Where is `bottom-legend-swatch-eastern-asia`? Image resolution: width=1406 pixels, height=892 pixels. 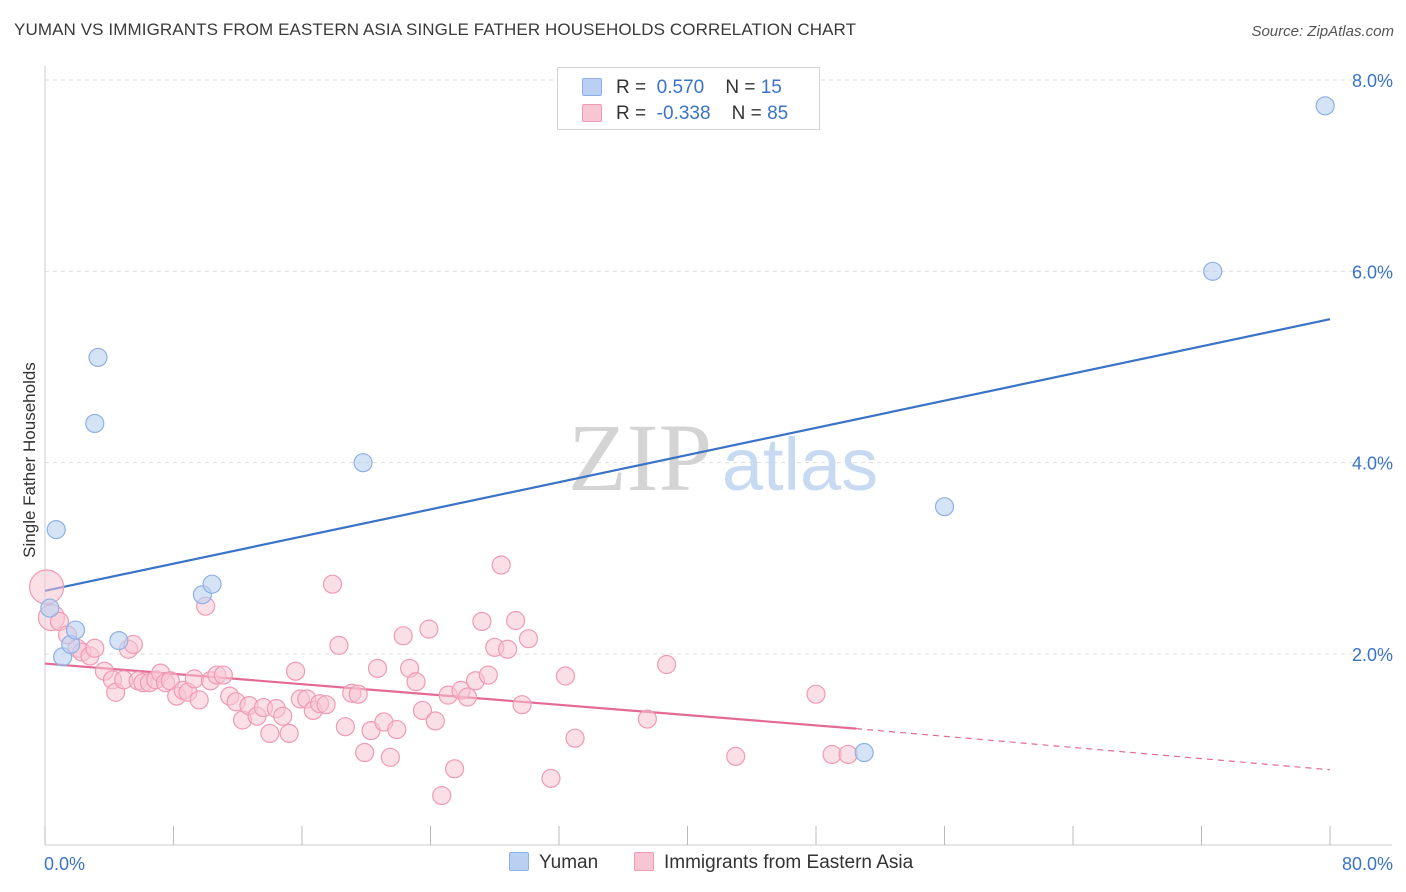 bottom-legend-swatch-eastern-asia is located at coordinates (644, 861).